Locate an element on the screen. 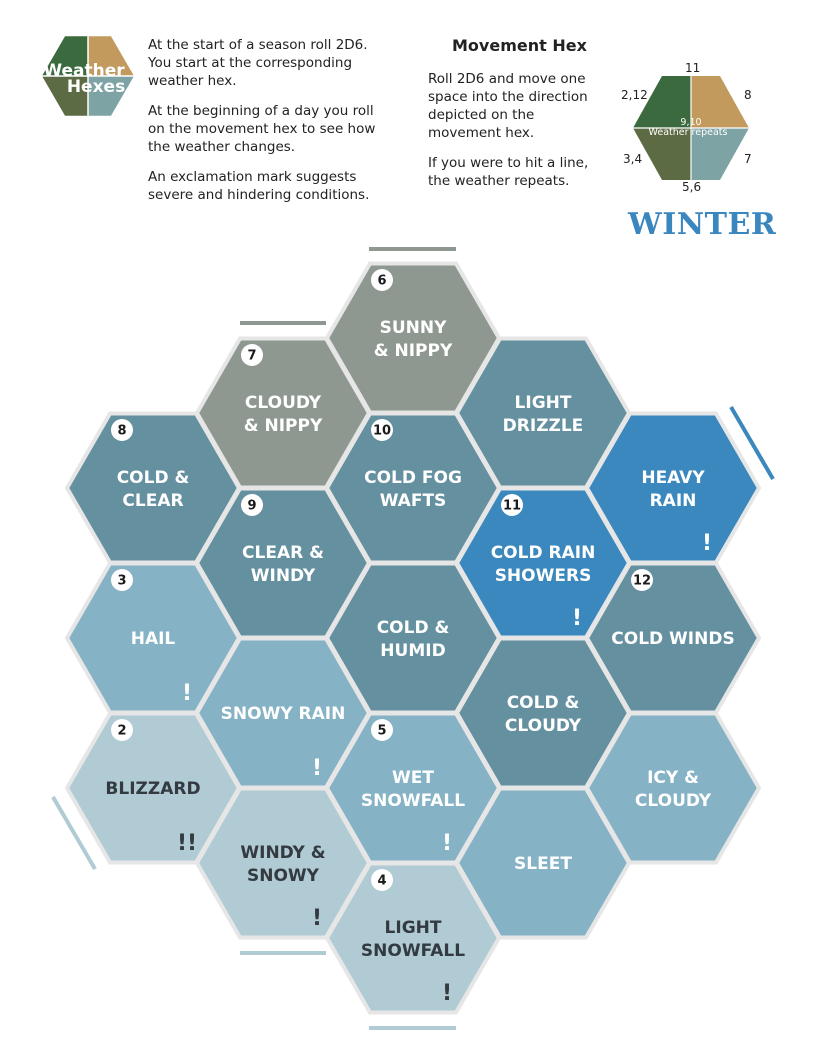 The height and width of the screenshot is (1056, 825). hex-label-line2: SNOWY is located at coordinates (283, 876).